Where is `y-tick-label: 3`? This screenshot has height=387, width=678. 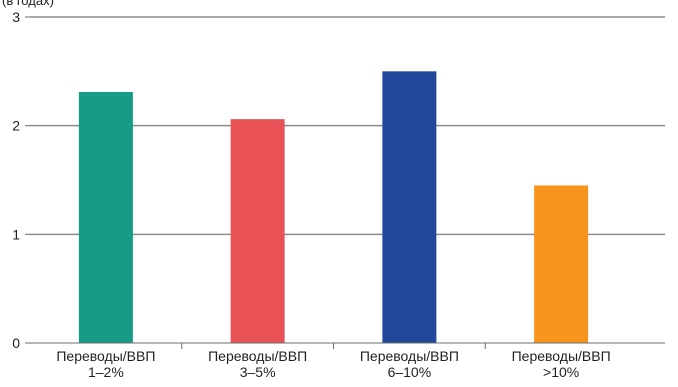 y-tick-label: 3 is located at coordinates (16, 17).